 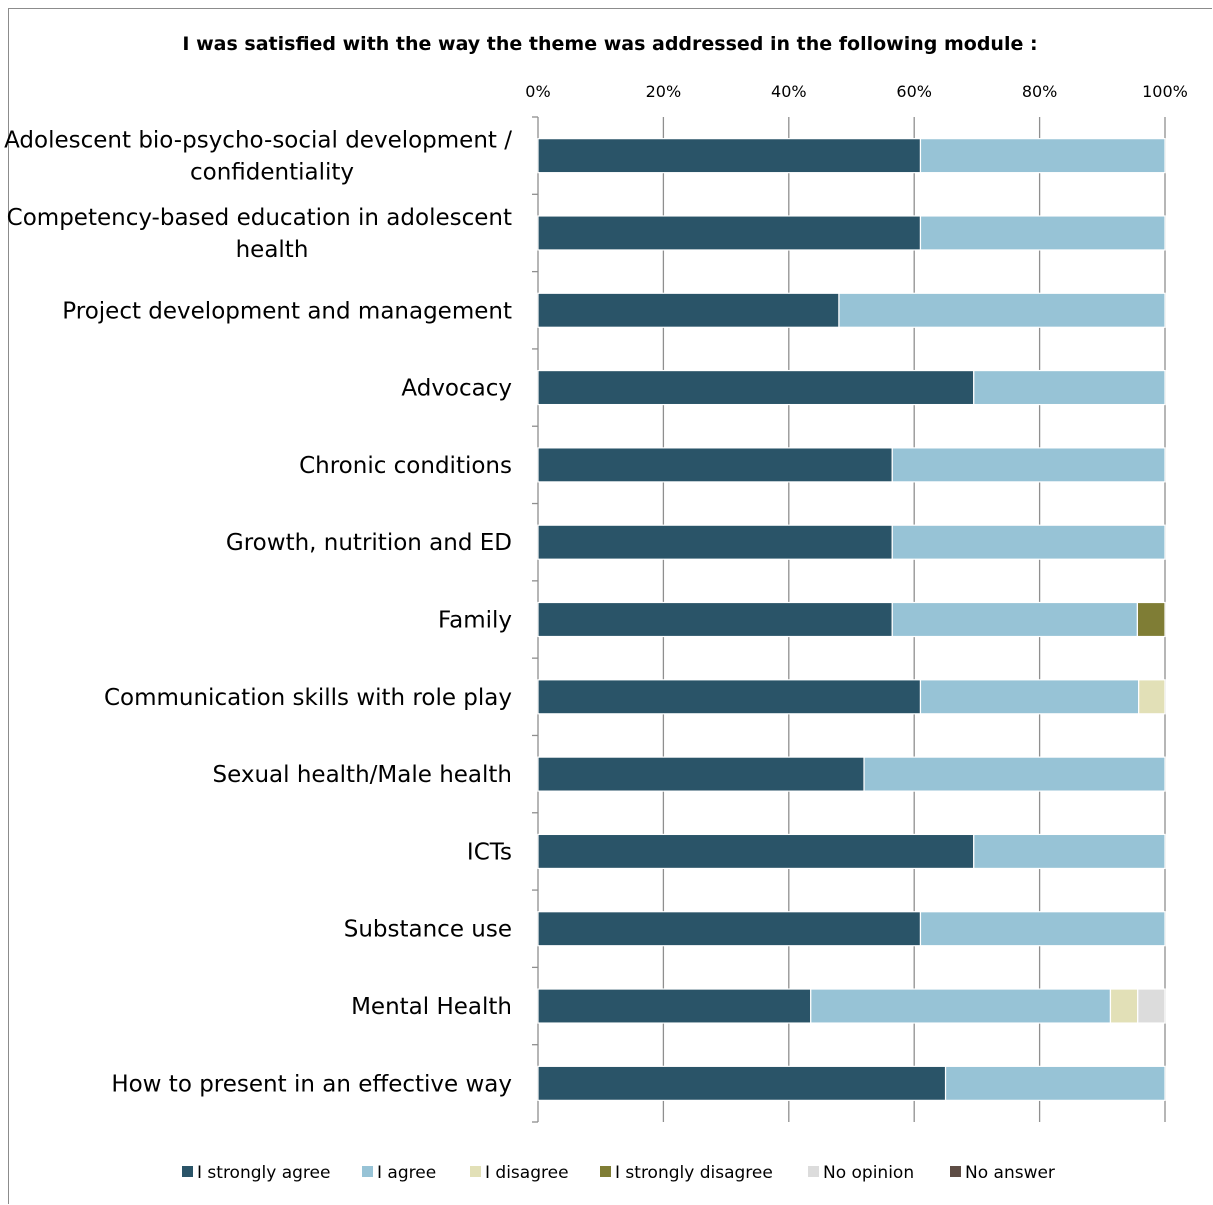 I want to click on legend-label: No opinion, so click(x=868, y=1173).